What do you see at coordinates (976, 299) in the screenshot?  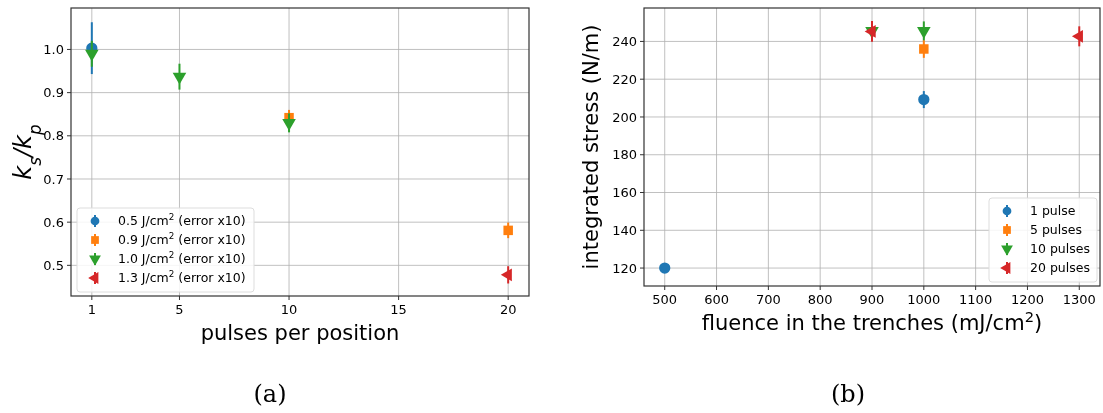 I see `x-tick-label: 1100` at bounding box center [976, 299].